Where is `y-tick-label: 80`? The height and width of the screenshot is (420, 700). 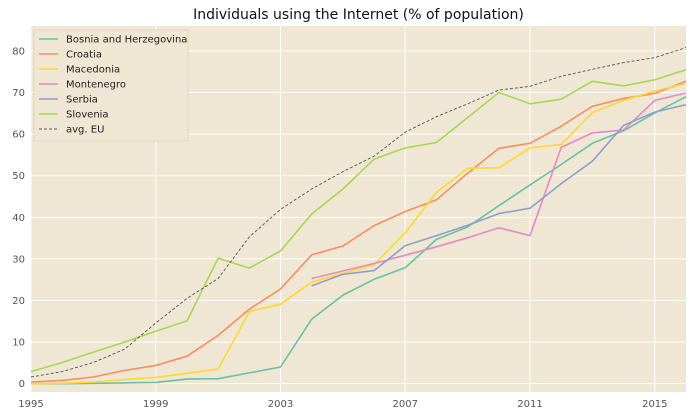 y-tick-label: 80 is located at coordinates (18, 51).